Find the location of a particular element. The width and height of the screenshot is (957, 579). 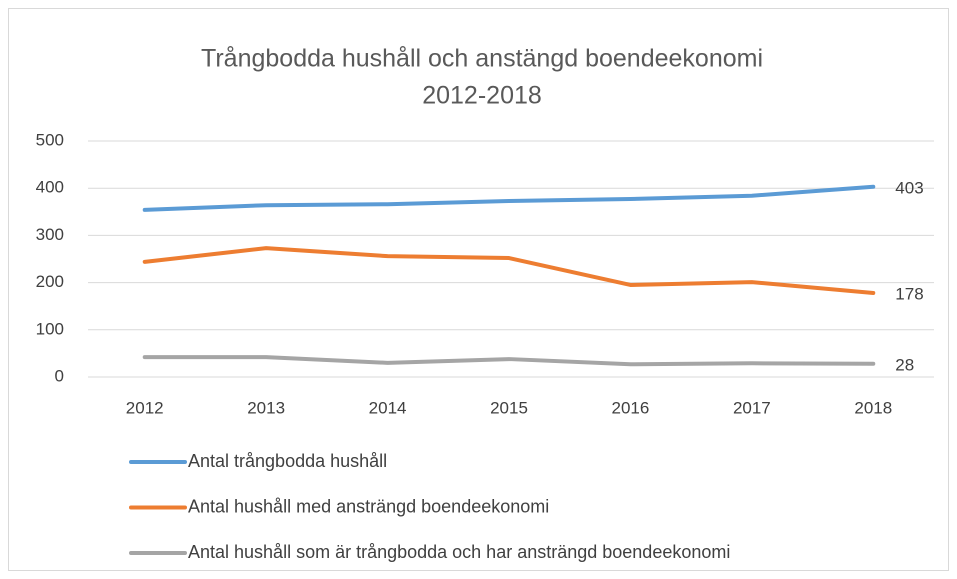

chart-title: 2012-2018 is located at coordinates (482, 96).